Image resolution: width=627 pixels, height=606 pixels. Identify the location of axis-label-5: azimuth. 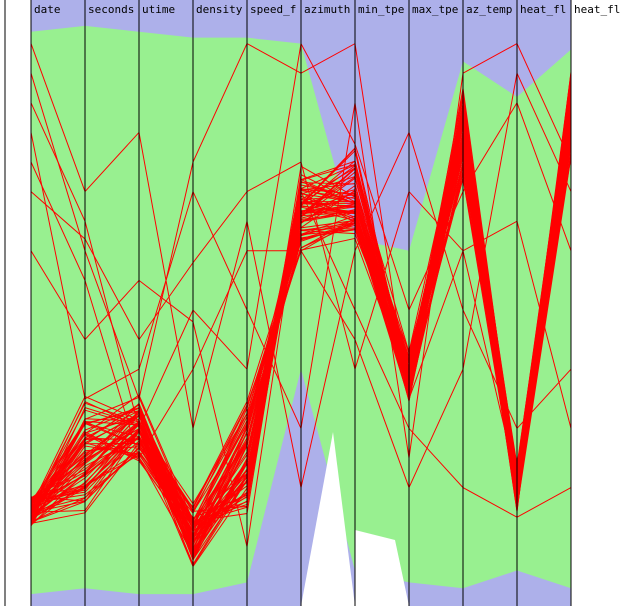
(327, 9).